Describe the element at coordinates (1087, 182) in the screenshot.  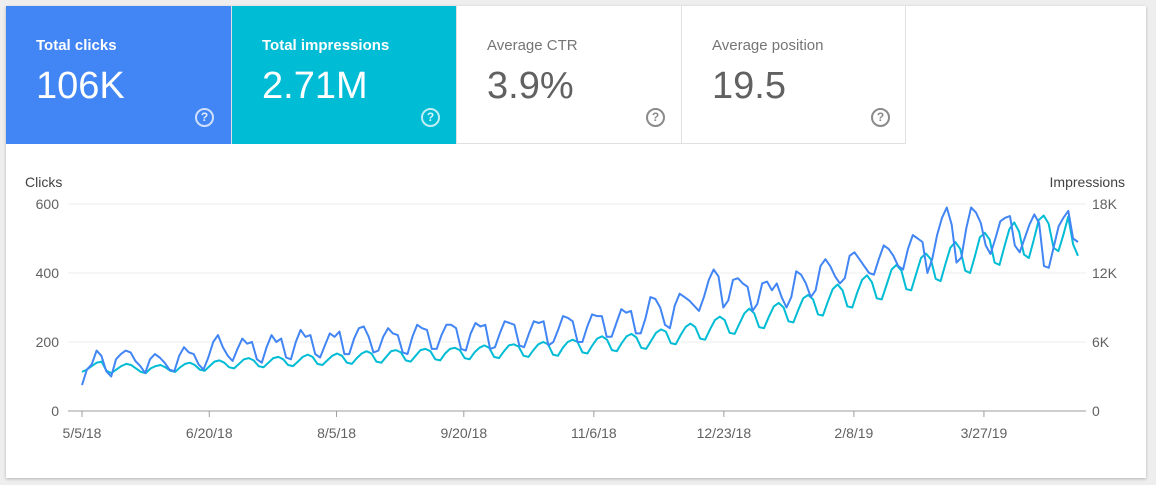
I see `y-right-axis-title: Impressions` at that location.